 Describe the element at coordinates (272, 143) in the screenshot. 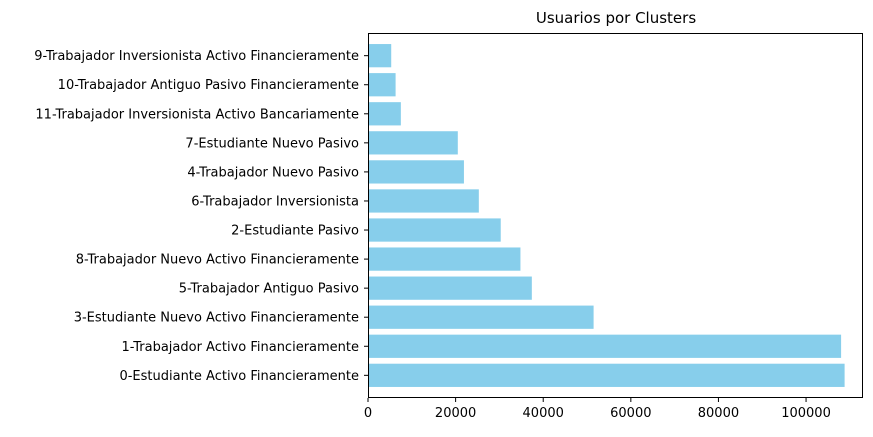

I see `y-tick-label-8: 7-Estudiante Nuevo Pasivo` at that location.